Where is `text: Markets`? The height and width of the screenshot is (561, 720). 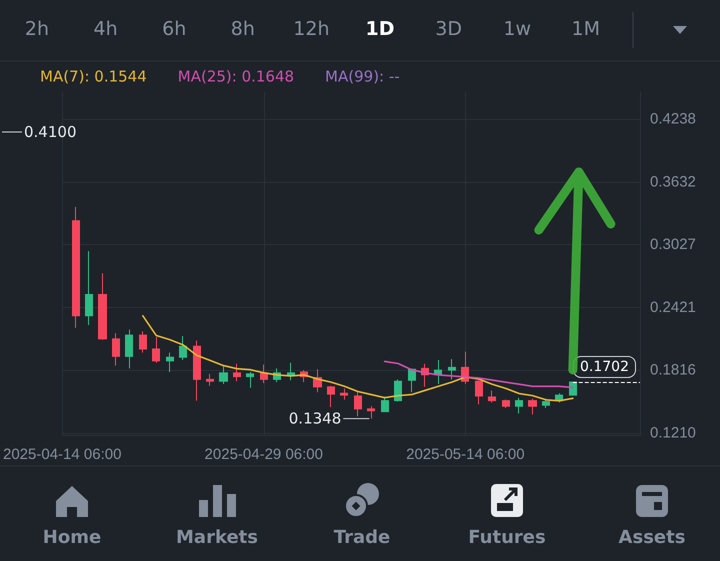
text: Markets is located at coordinates (217, 537).